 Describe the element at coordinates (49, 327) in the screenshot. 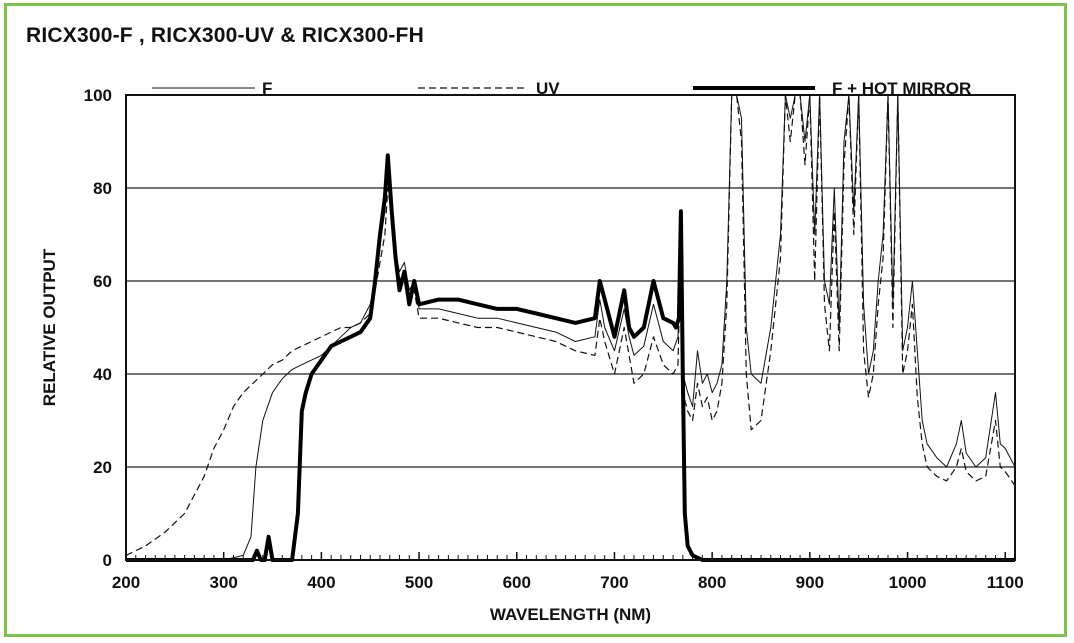

I see `y-axis-label: RELATIVE OUTPUT` at that location.